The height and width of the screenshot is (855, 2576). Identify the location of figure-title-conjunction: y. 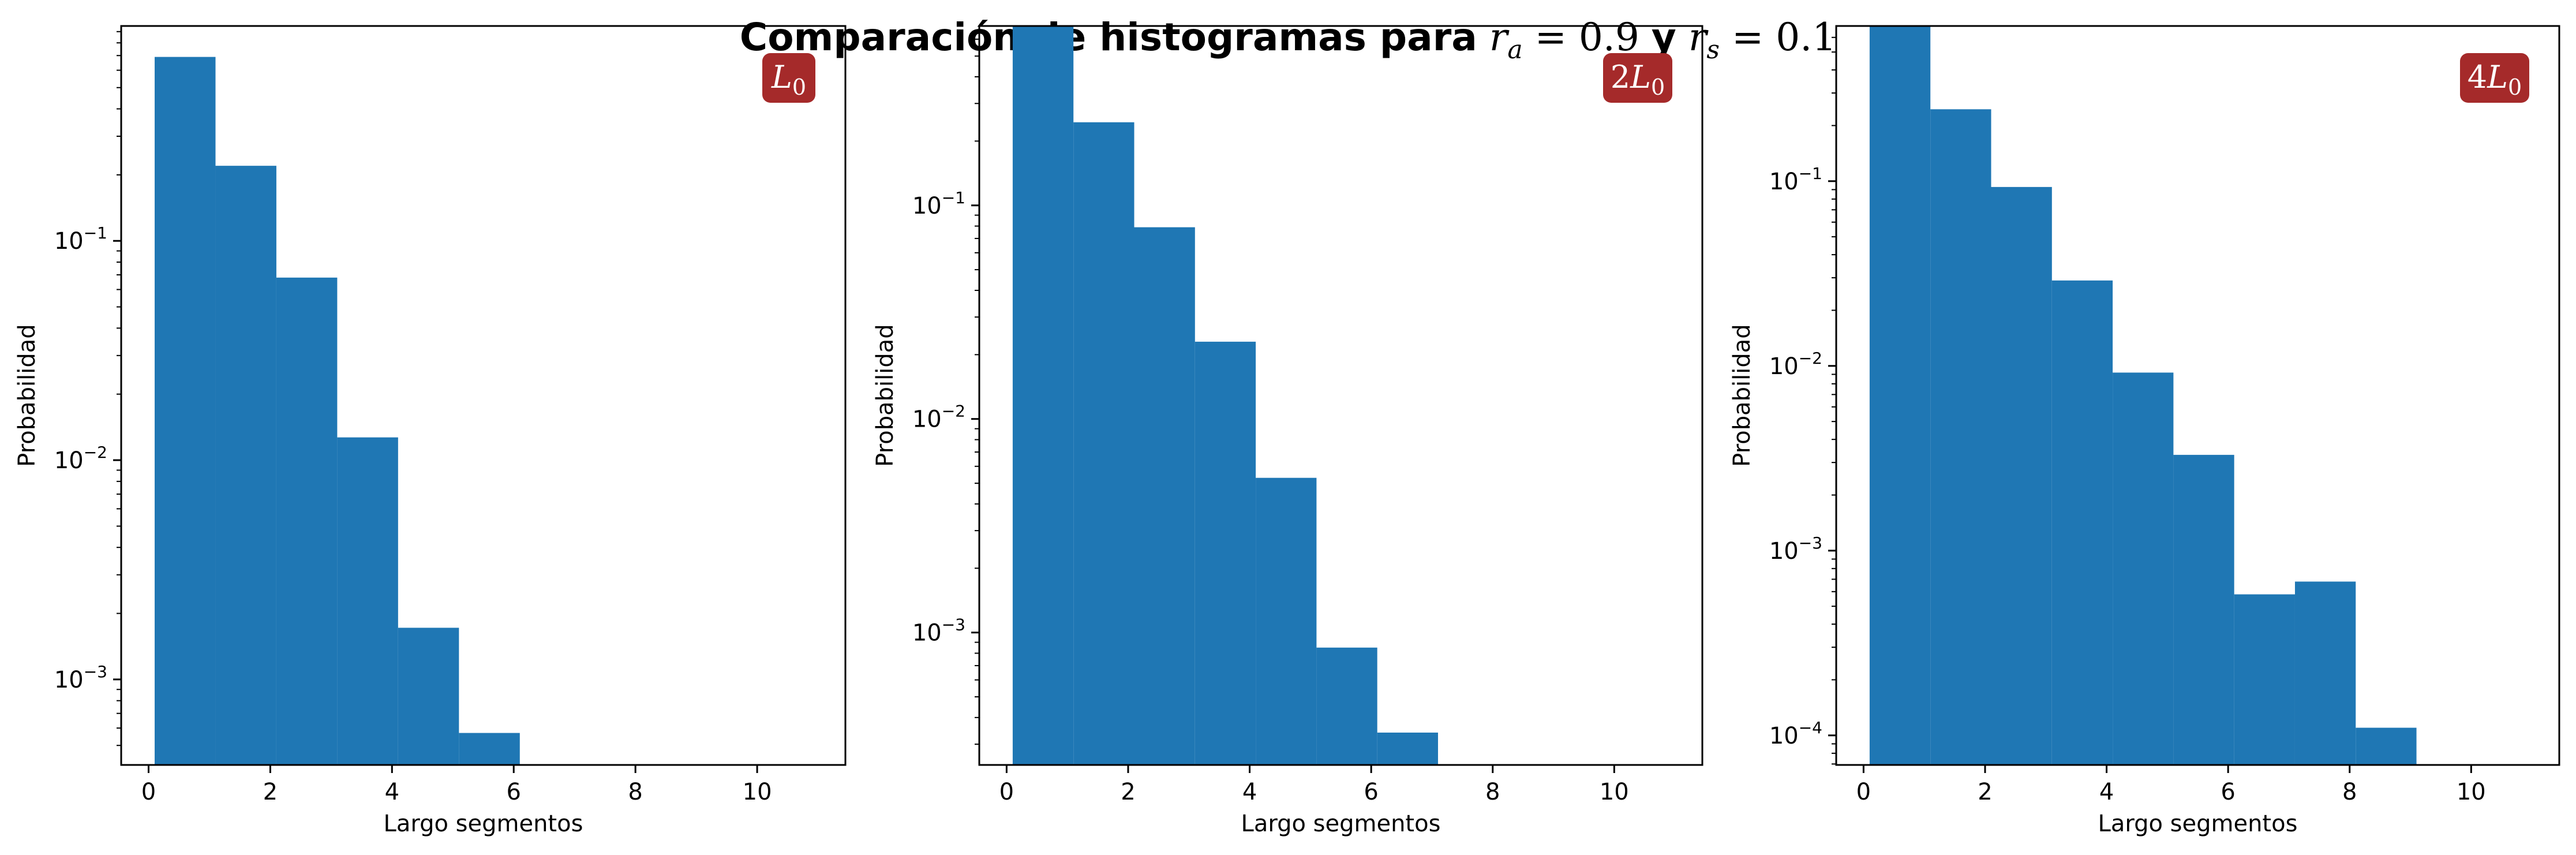
(1663, 37).